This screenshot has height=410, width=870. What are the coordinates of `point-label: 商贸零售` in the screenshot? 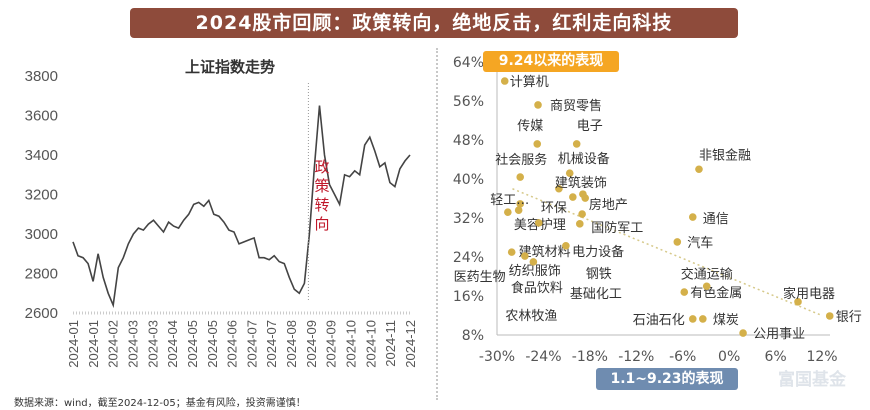 It's located at (576, 106).